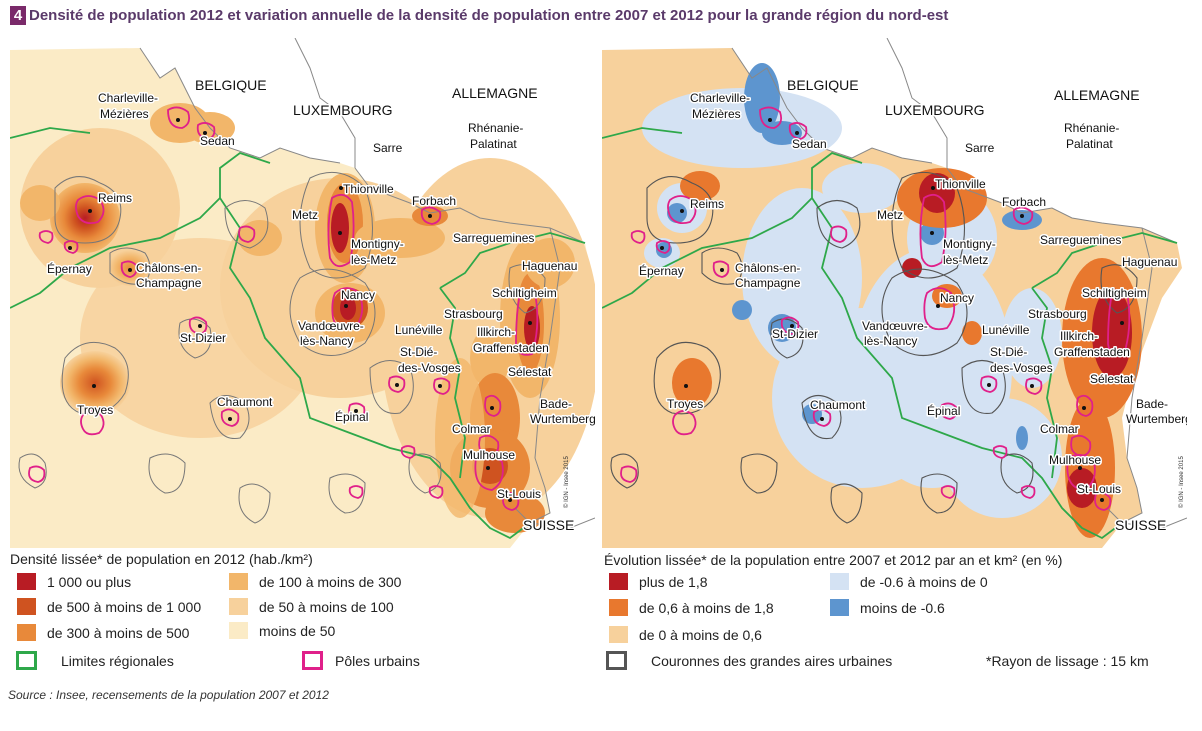 The width and height of the screenshot is (1202, 731). Describe the element at coordinates (368, 189) in the screenshot. I see `label-thionville: Thionville` at that location.